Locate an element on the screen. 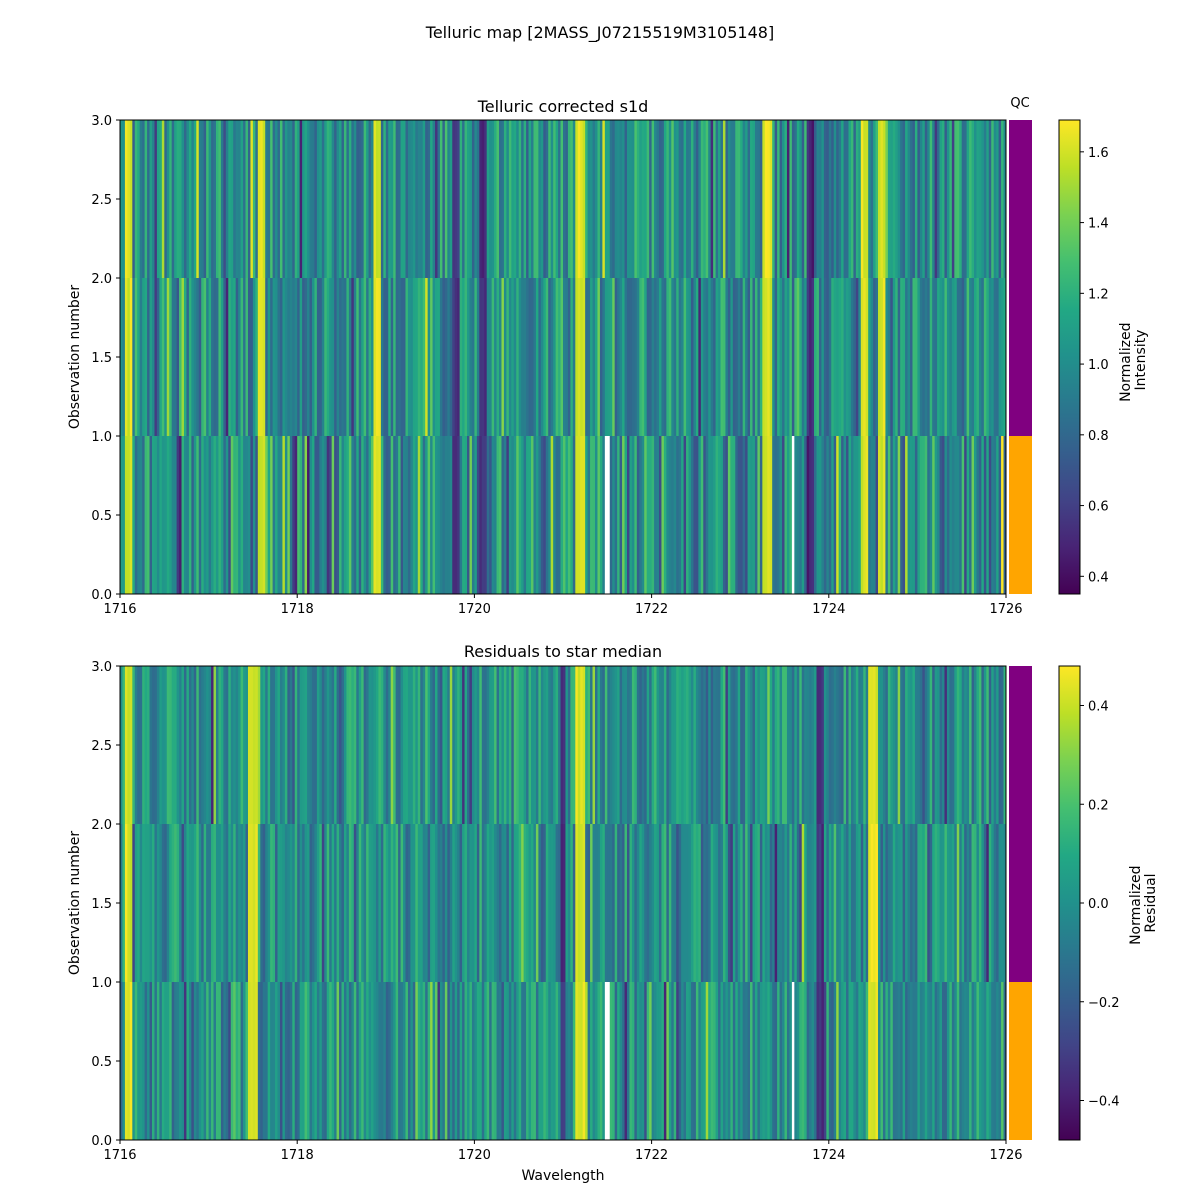 The image size is (1200, 1200). y-axis-label: Observation number is located at coordinates (75, 357).